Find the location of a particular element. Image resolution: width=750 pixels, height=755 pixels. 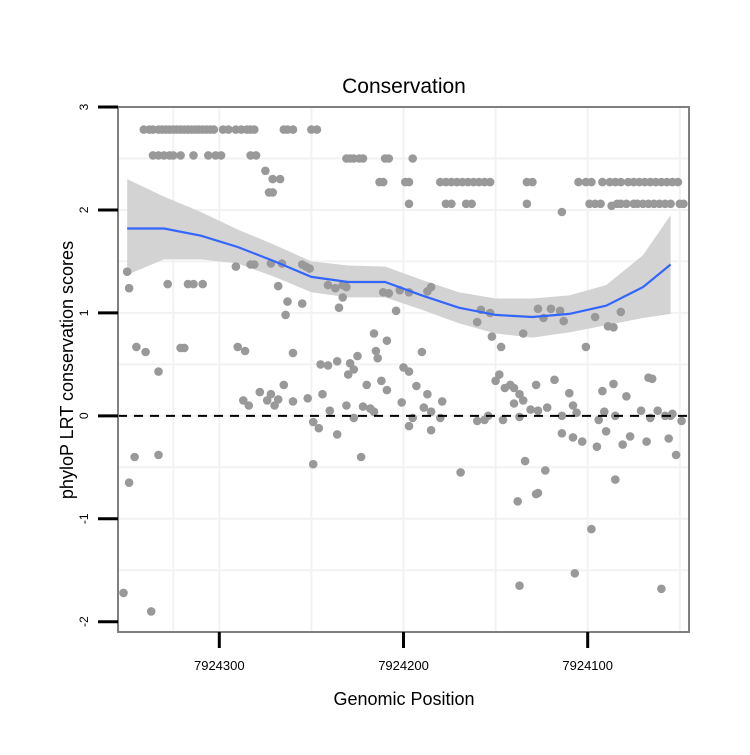

x-tick-label: 7924300 is located at coordinates (219, 665).